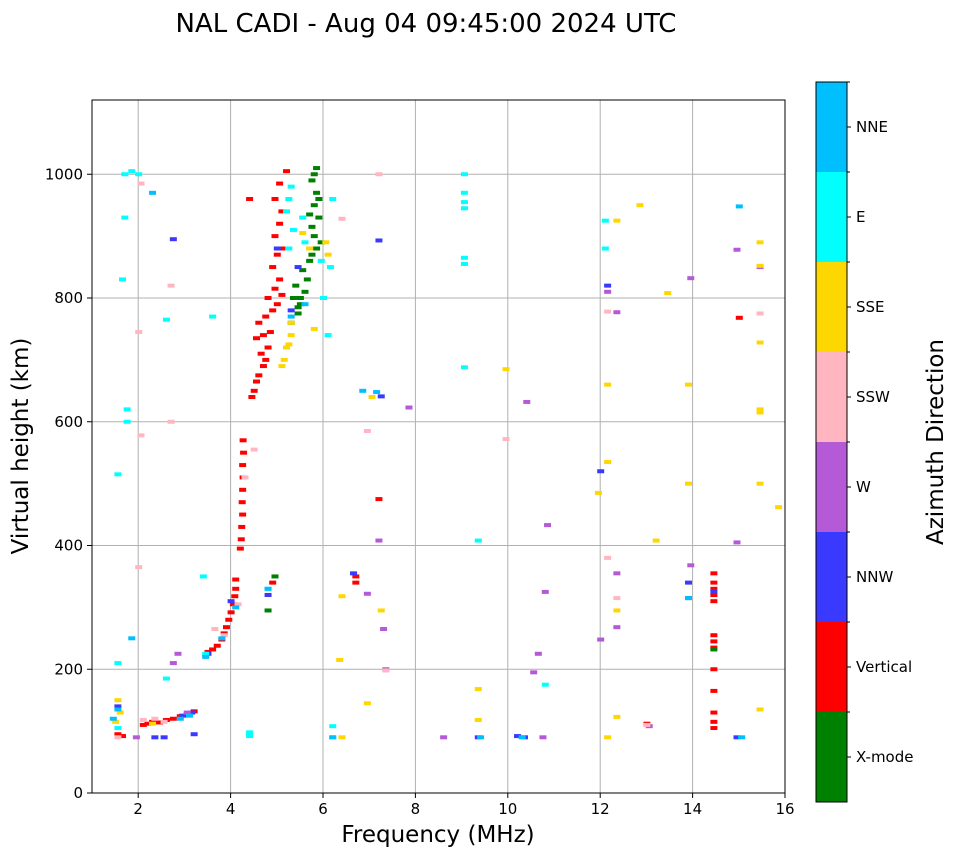 This screenshot has height=857, width=958. I want to click on colorbar-tick-label: Vertical, so click(884, 667).